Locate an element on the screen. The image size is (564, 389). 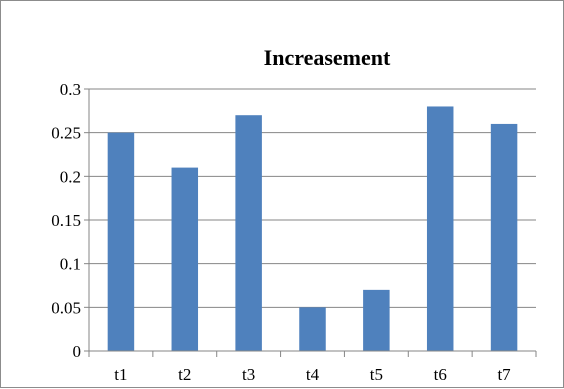
x-tick-labels: t1 t2 t3 t4 t5 t6 t7 is located at coordinates (312, 374).